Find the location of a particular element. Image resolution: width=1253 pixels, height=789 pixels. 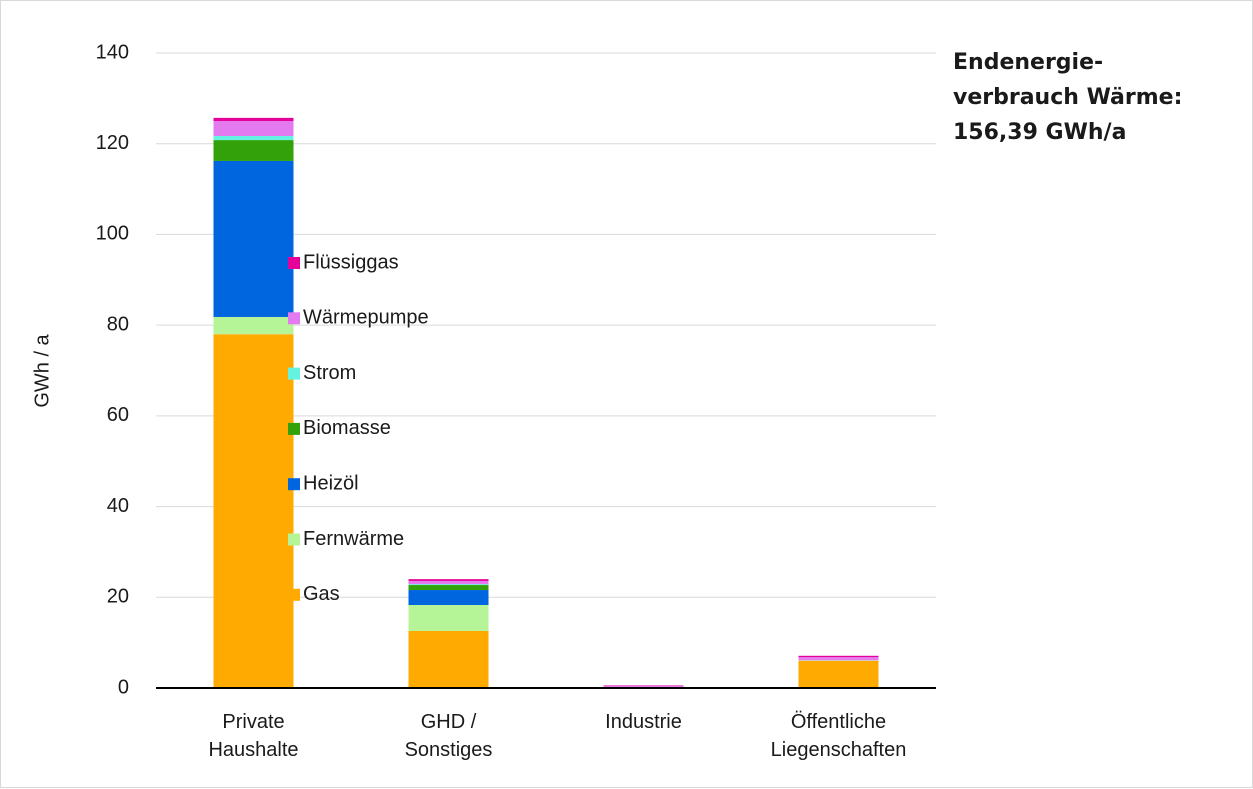

y-tick-label: 120 is located at coordinates (112, 143).